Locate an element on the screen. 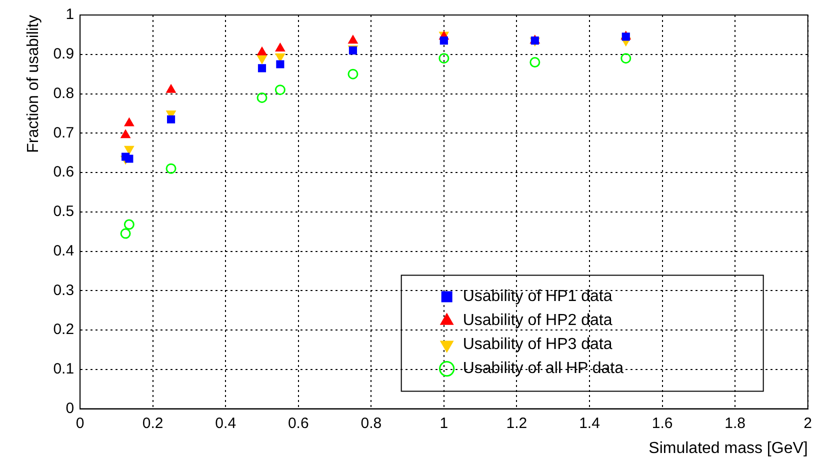 This screenshot has width=818, height=464. y-tick-label: 0.6 is located at coordinates (63, 172).